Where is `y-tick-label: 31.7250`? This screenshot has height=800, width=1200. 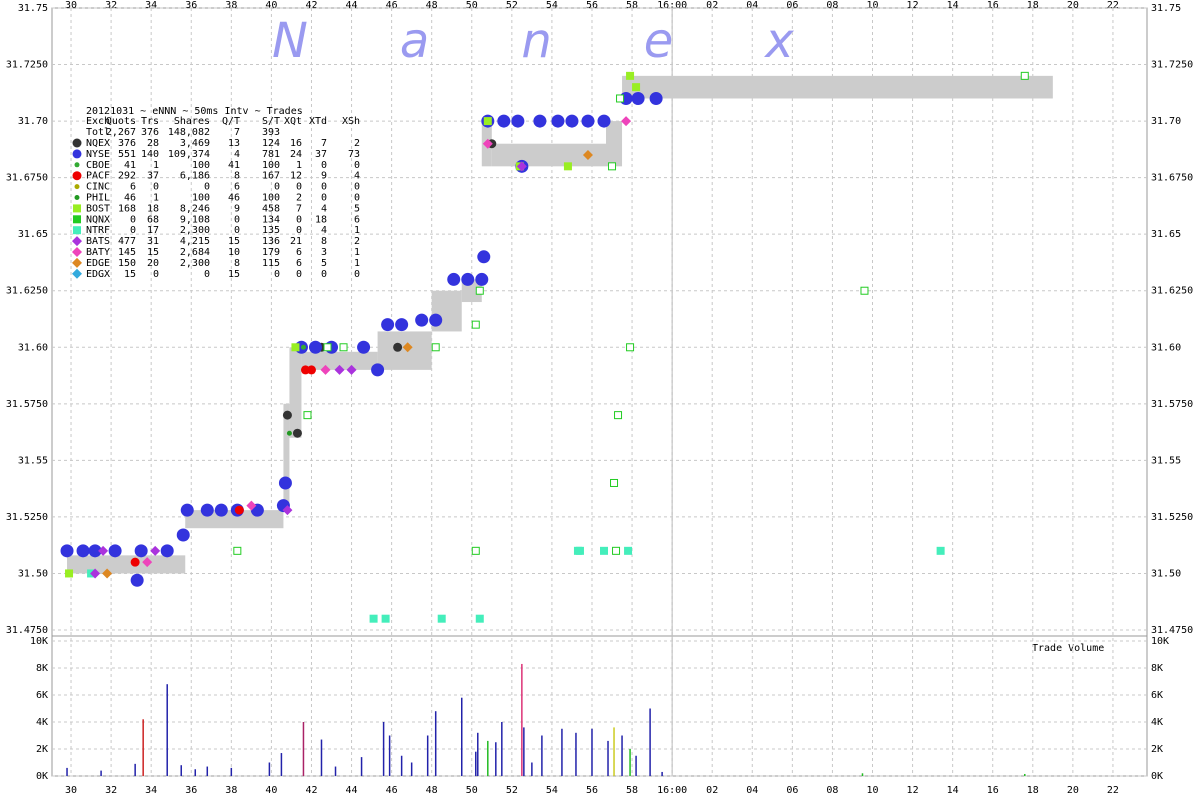 y-tick-label: 31.7250 is located at coordinates (27, 65).